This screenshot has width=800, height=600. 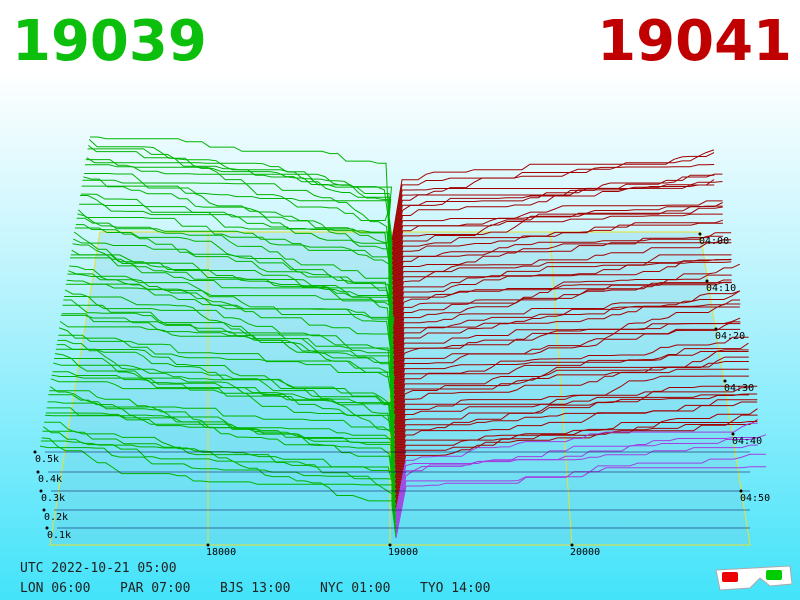 What do you see at coordinates (56, 517) in the screenshot?
I see `volume-label: 0.2k` at bounding box center [56, 517].